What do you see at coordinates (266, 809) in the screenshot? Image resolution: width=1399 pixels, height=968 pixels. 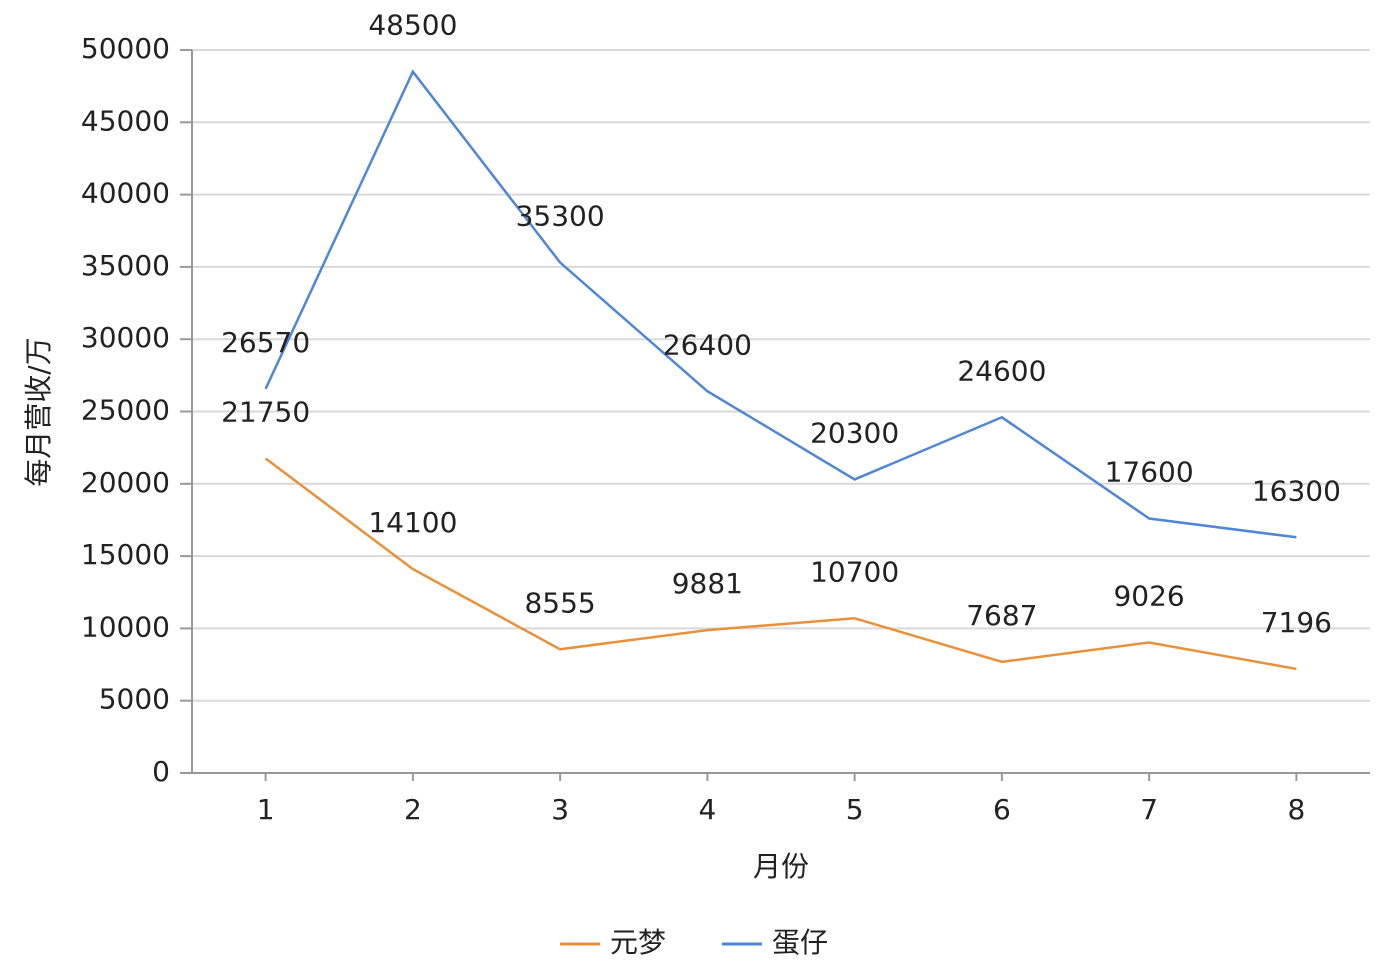 I see `x-tick-label: 1` at bounding box center [266, 809].